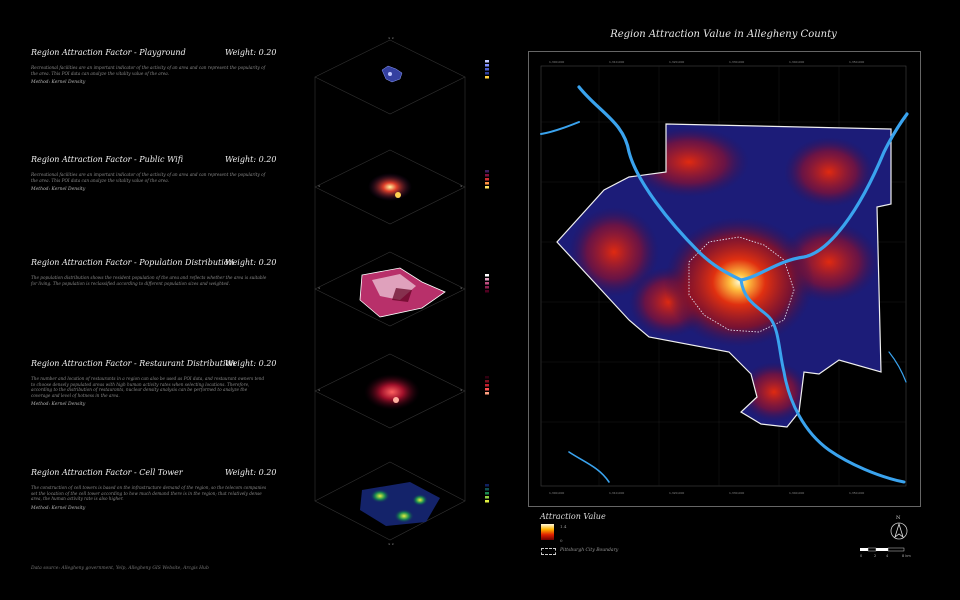  What do you see at coordinates (561, 540) in the screenshot?
I see `legend-min-label: 0` at bounding box center [561, 540].